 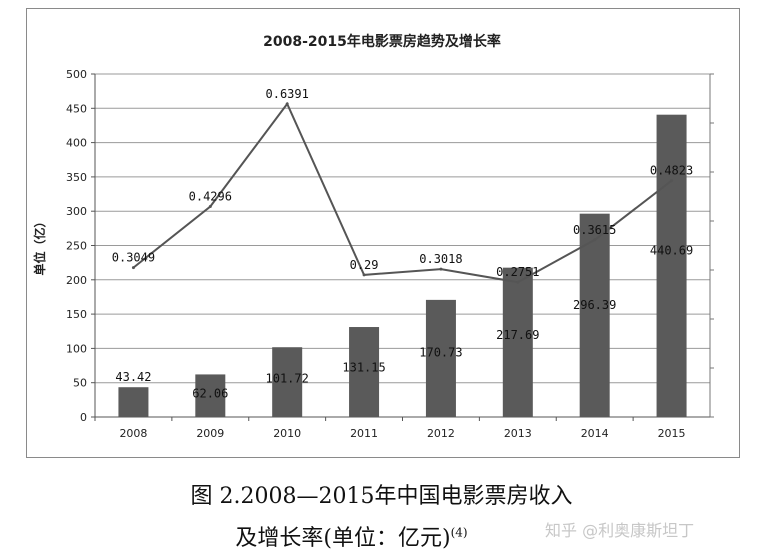 I want to click on watermark: 知乎 @利奥康斯坦丁, so click(x=620, y=530).